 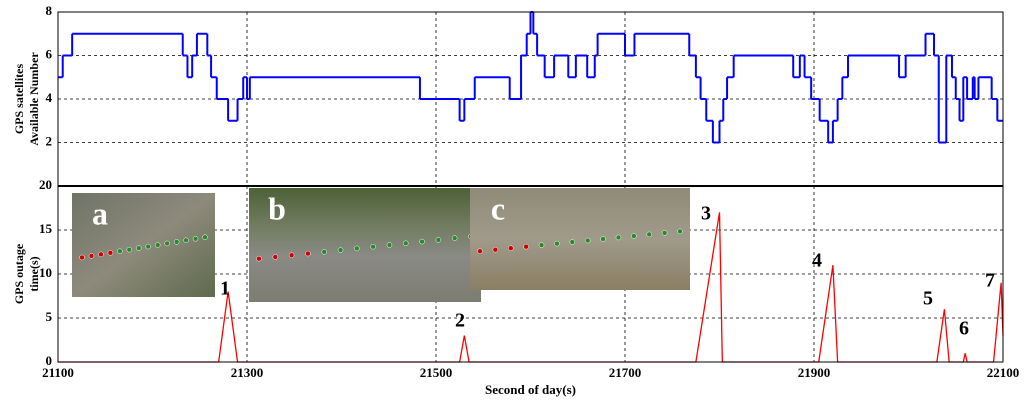 What do you see at coordinates (100, 213) in the screenshot?
I see `inset-label: a` at bounding box center [100, 213].